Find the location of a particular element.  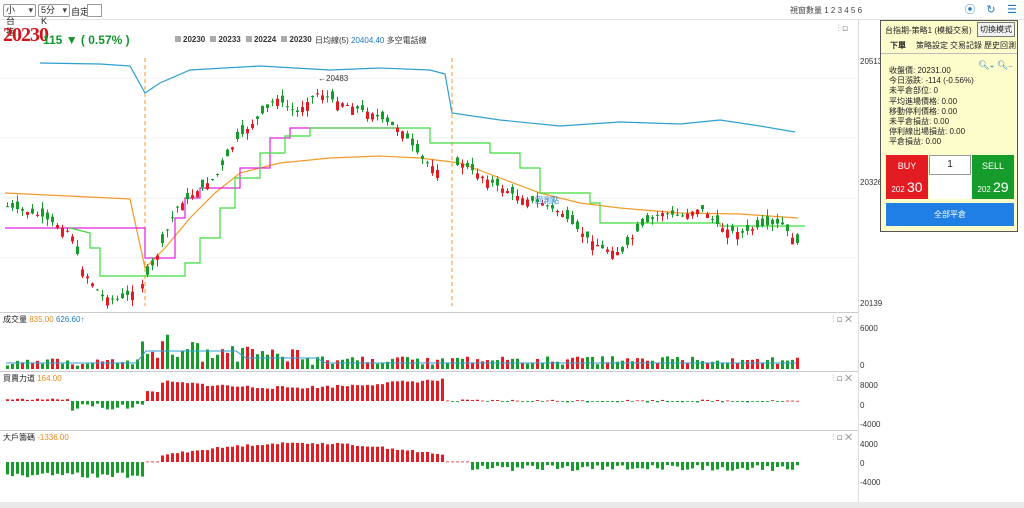

buy-button: BUY 202 30 is located at coordinates (907, 177).